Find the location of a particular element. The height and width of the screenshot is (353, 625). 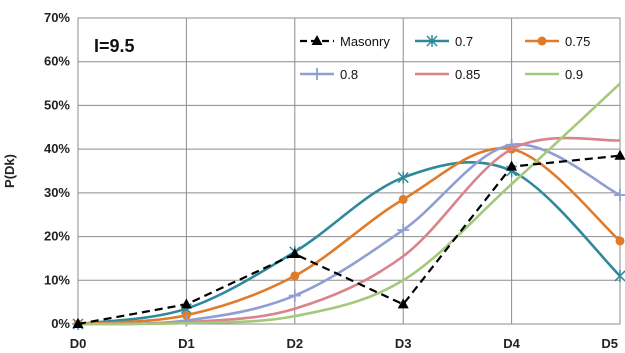

legend-label: 0.85 is located at coordinates (467, 74).